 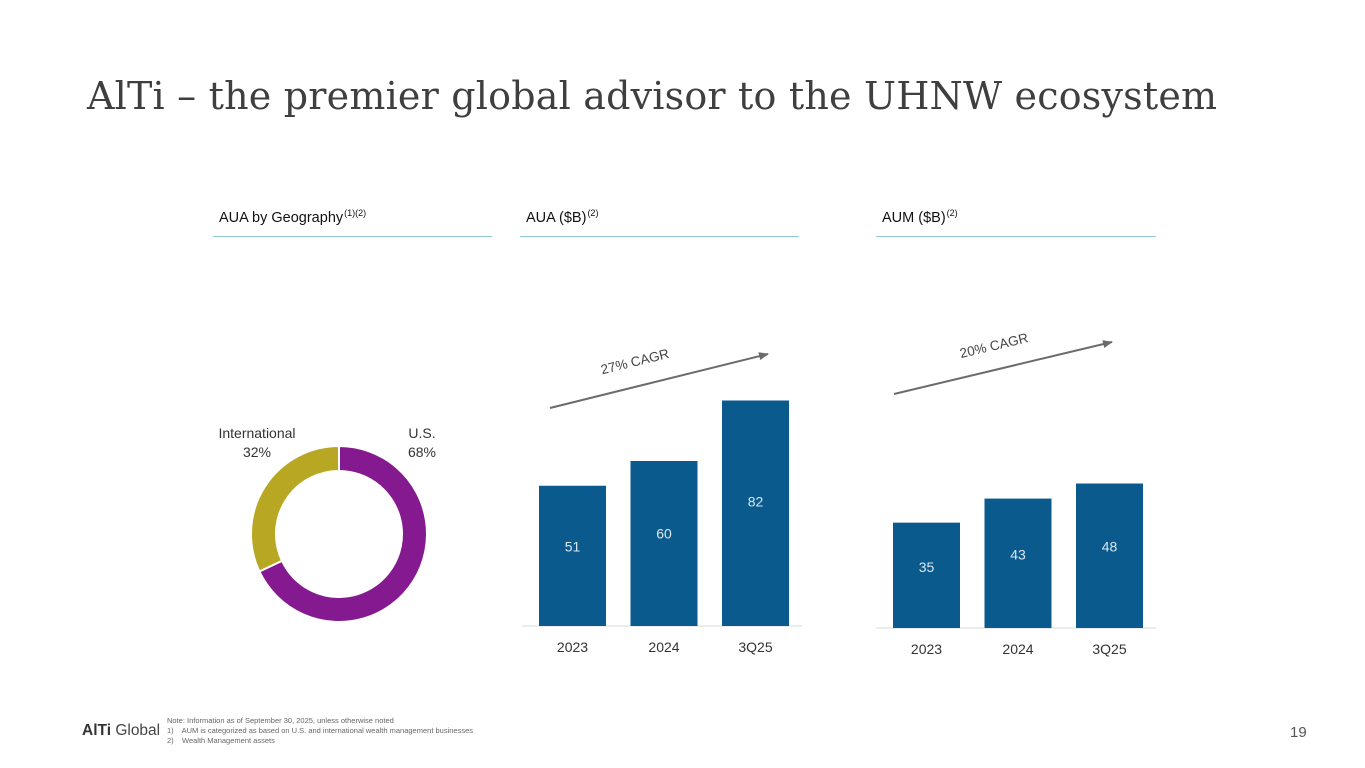 I want to click on bar-value-label: 43, so click(x=1018, y=554).